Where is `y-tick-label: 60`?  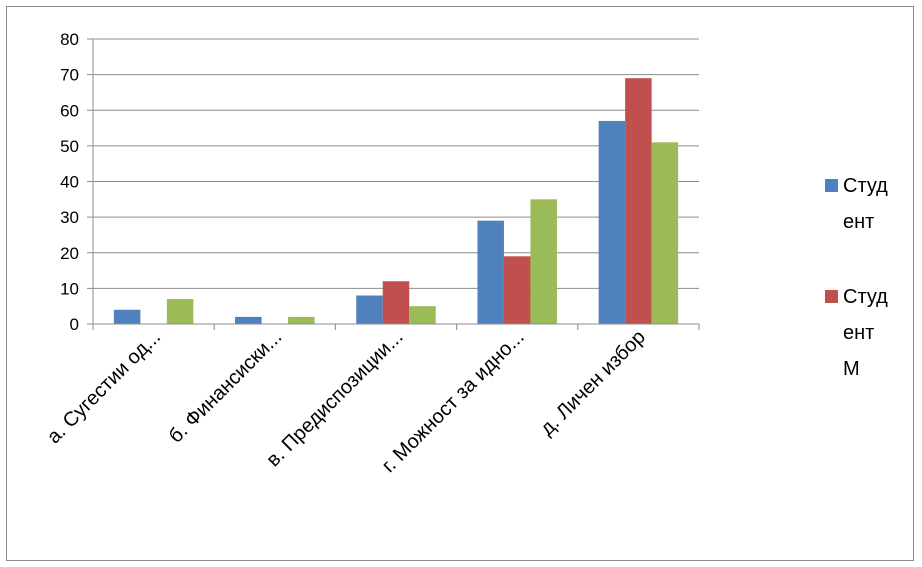
y-tick-label: 60 is located at coordinates (69, 110).